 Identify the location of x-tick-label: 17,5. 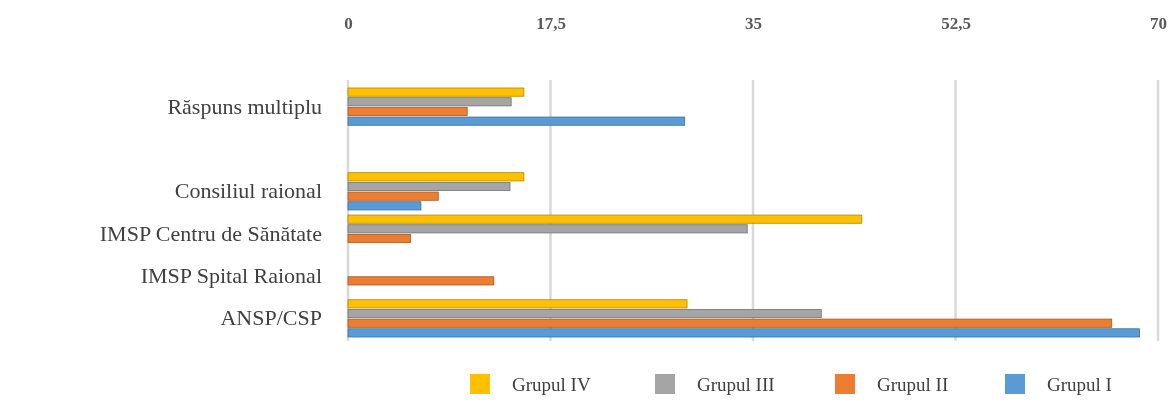
(551, 23).